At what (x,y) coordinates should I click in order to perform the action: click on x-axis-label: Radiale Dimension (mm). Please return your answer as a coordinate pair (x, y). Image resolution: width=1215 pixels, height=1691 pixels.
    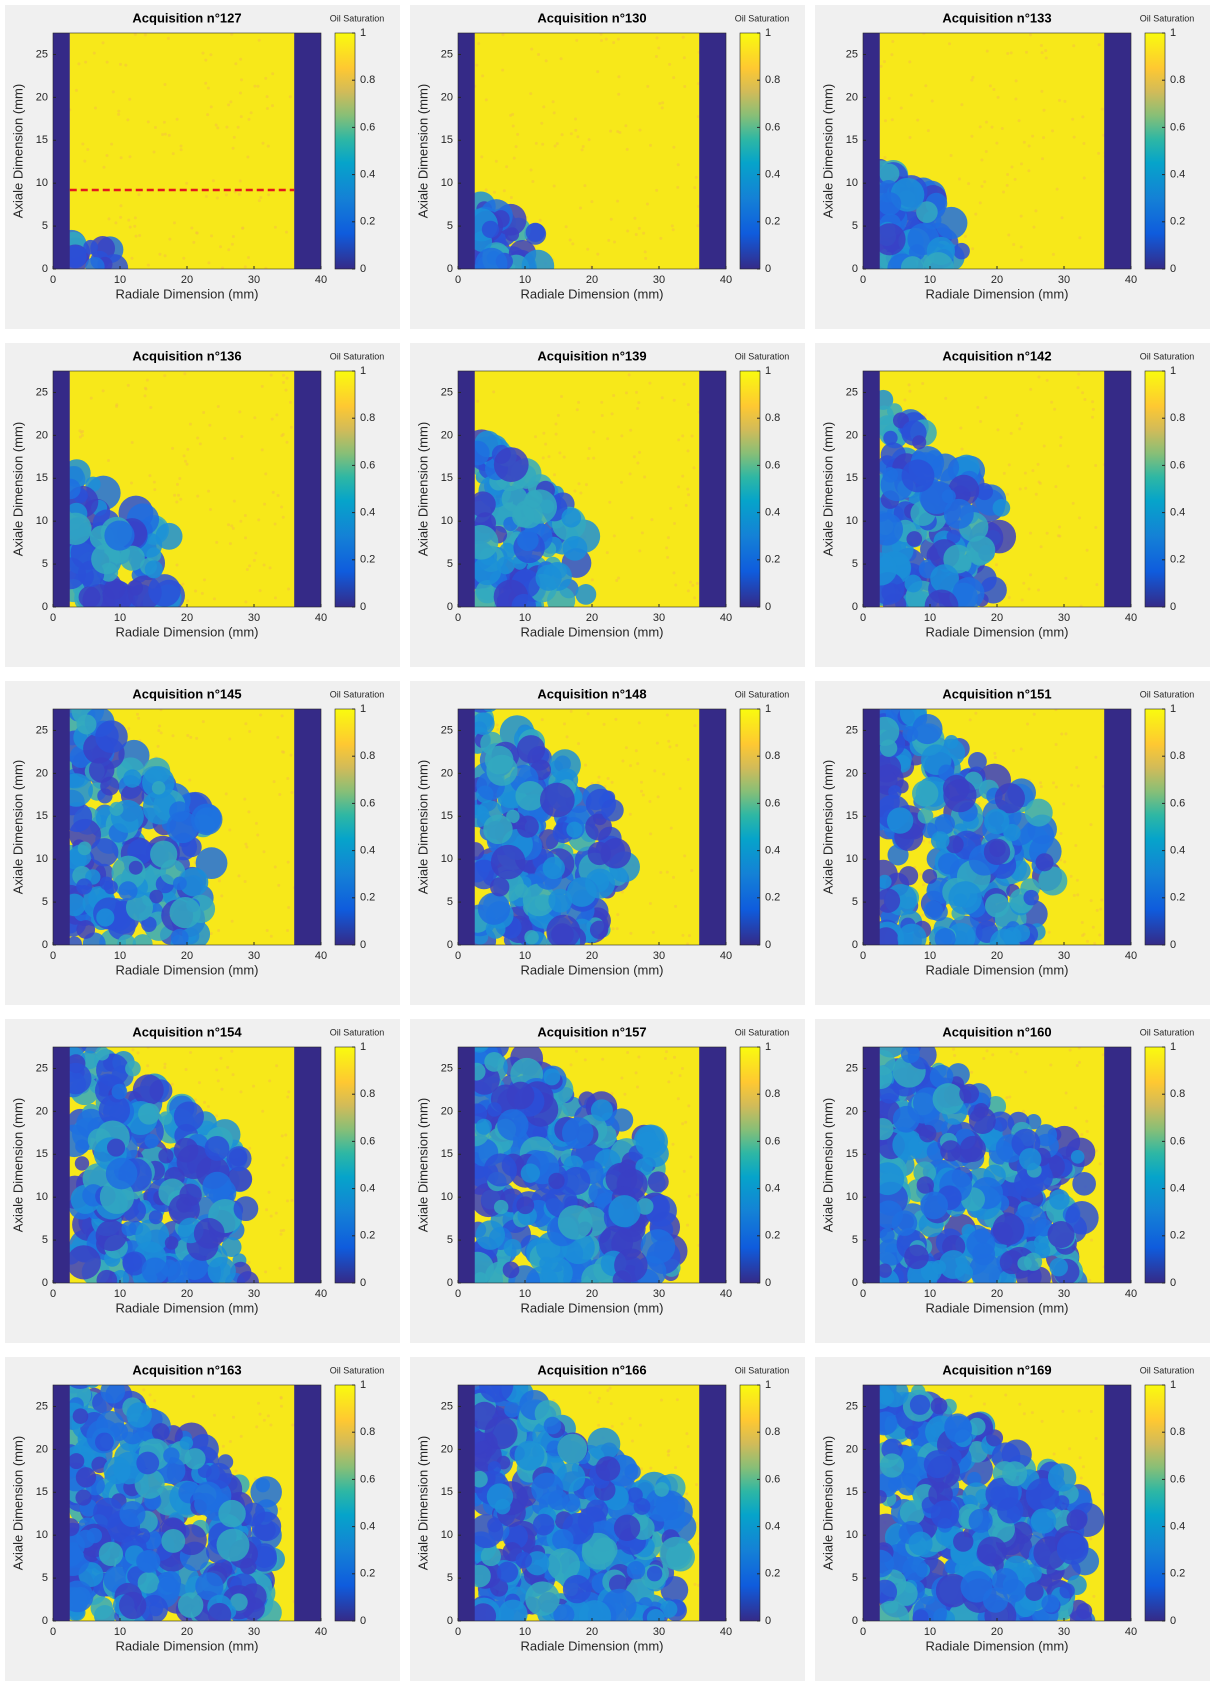
    Looking at the image, I should click on (591, 969).